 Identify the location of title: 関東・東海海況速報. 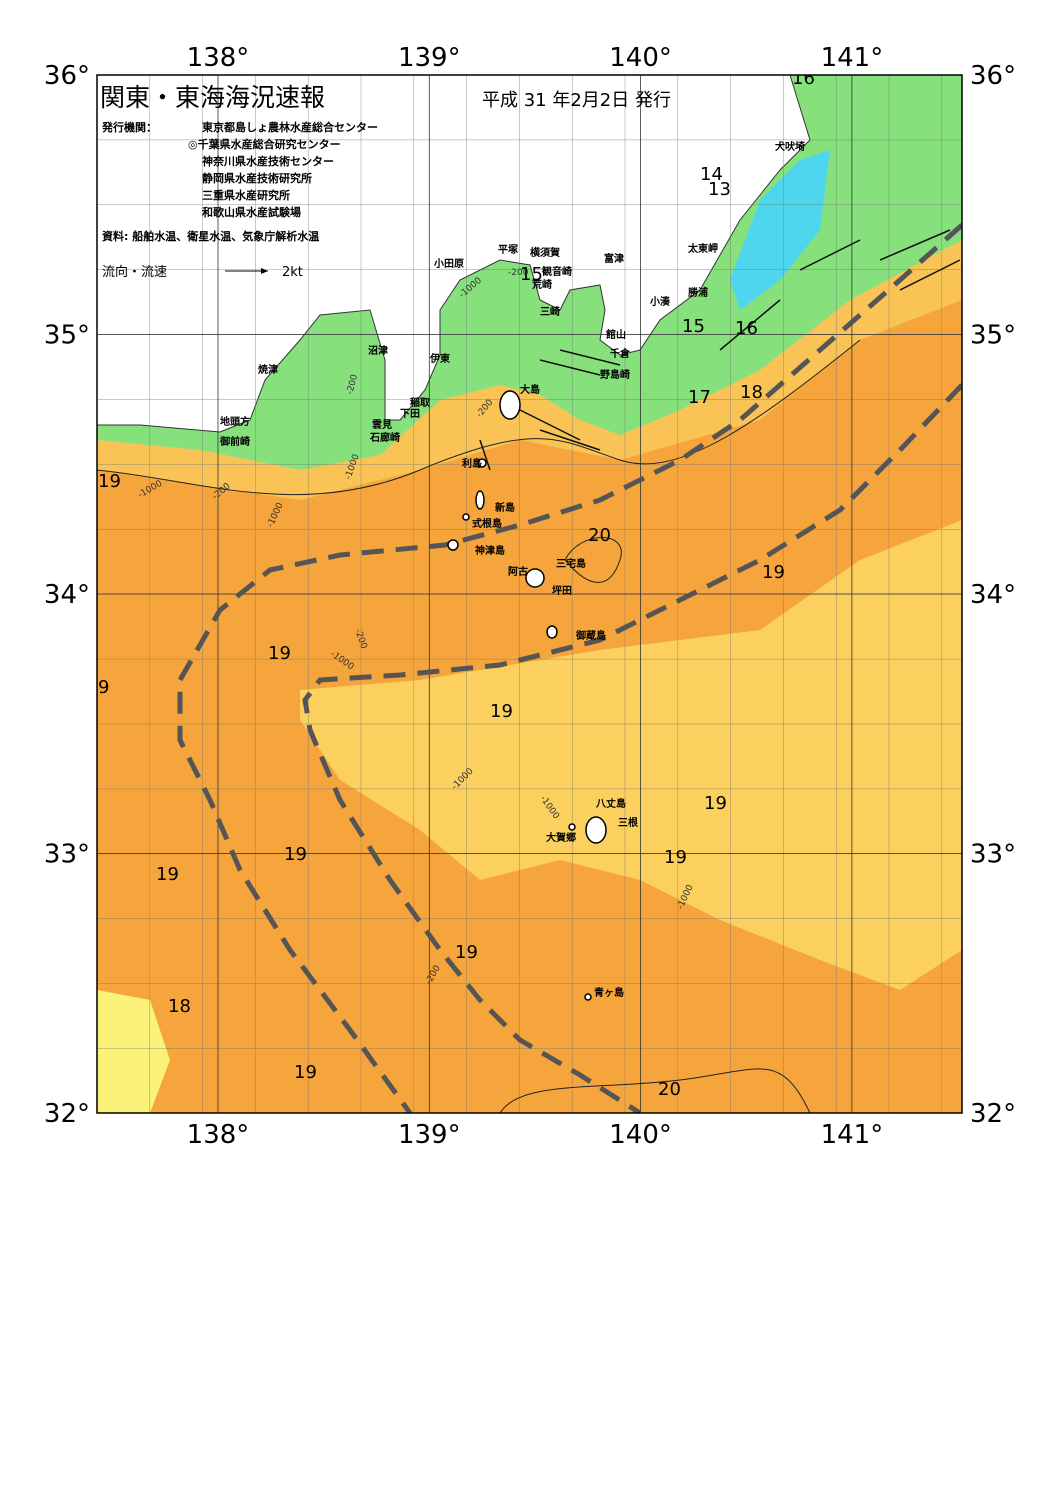
(212, 97).